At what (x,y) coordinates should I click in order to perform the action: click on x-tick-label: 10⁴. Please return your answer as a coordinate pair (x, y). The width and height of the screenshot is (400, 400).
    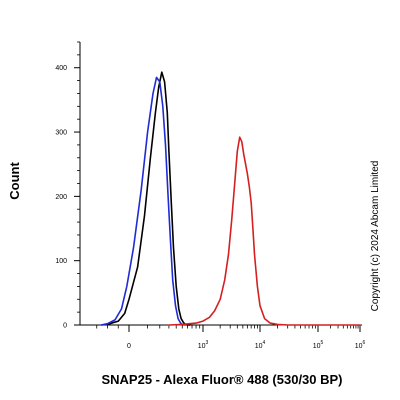
    Looking at the image, I should click on (260, 345).